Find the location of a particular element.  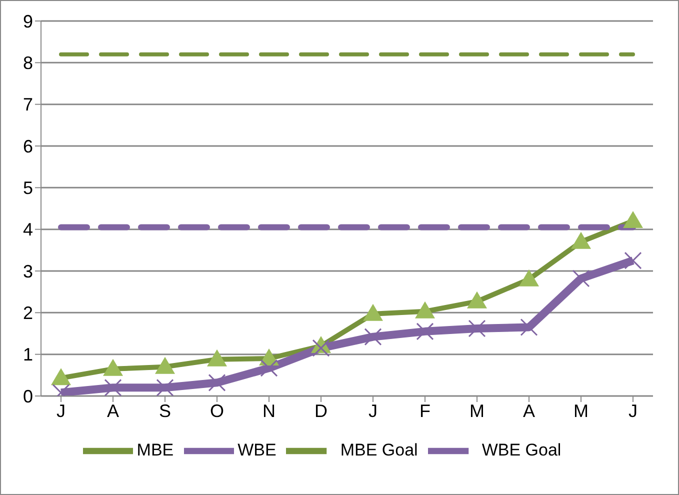

legend-label: MBE Goal is located at coordinates (379, 450).